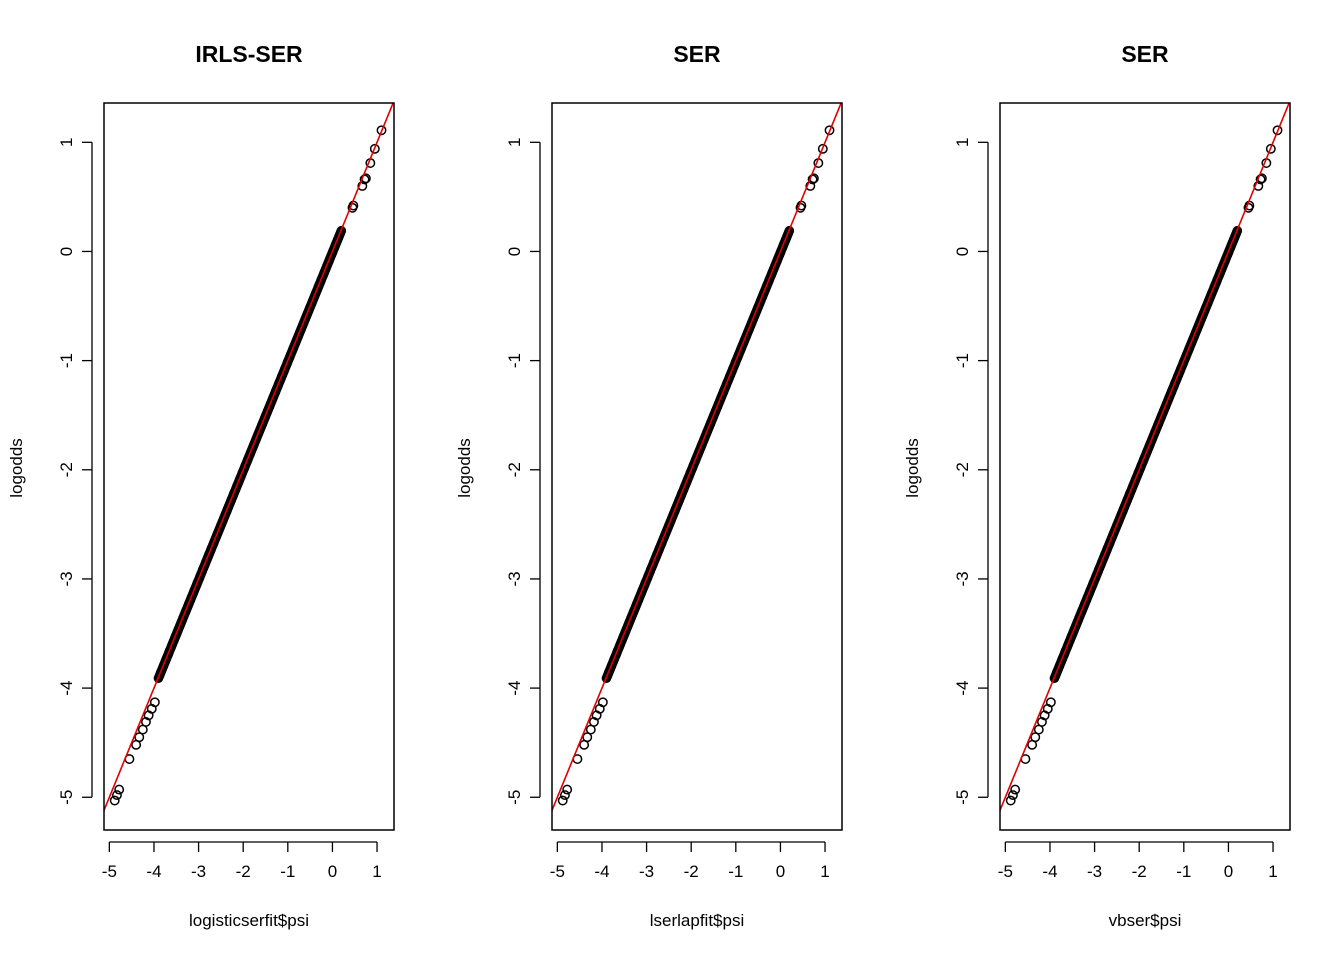 The width and height of the screenshot is (1344, 960). What do you see at coordinates (249, 54) in the screenshot?
I see `panel-title: IRLS-SER` at bounding box center [249, 54].